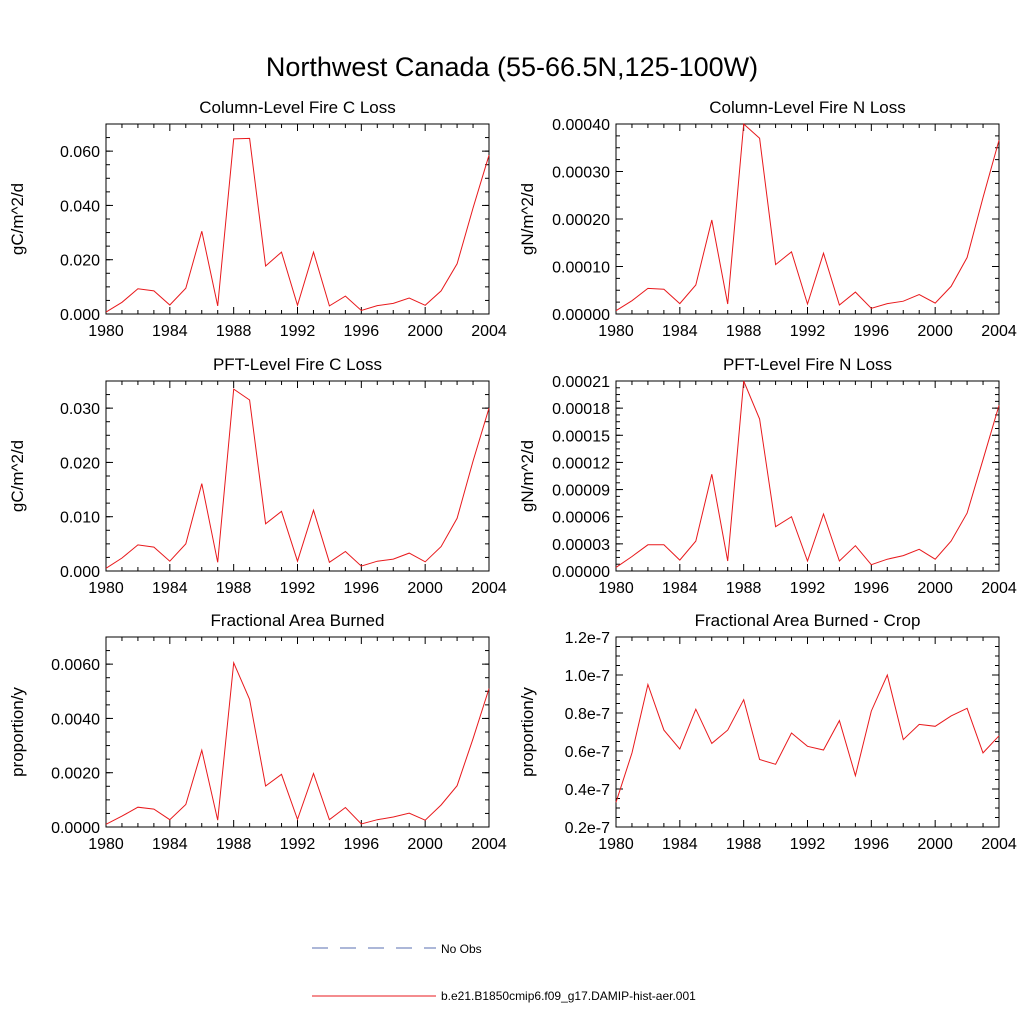 Image resolution: width=1024 pixels, height=1024 pixels. What do you see at coordinates (581, 382) in the screenshot?
I see `y-tick-label: 0.00021` at bounding box center [581, 382].